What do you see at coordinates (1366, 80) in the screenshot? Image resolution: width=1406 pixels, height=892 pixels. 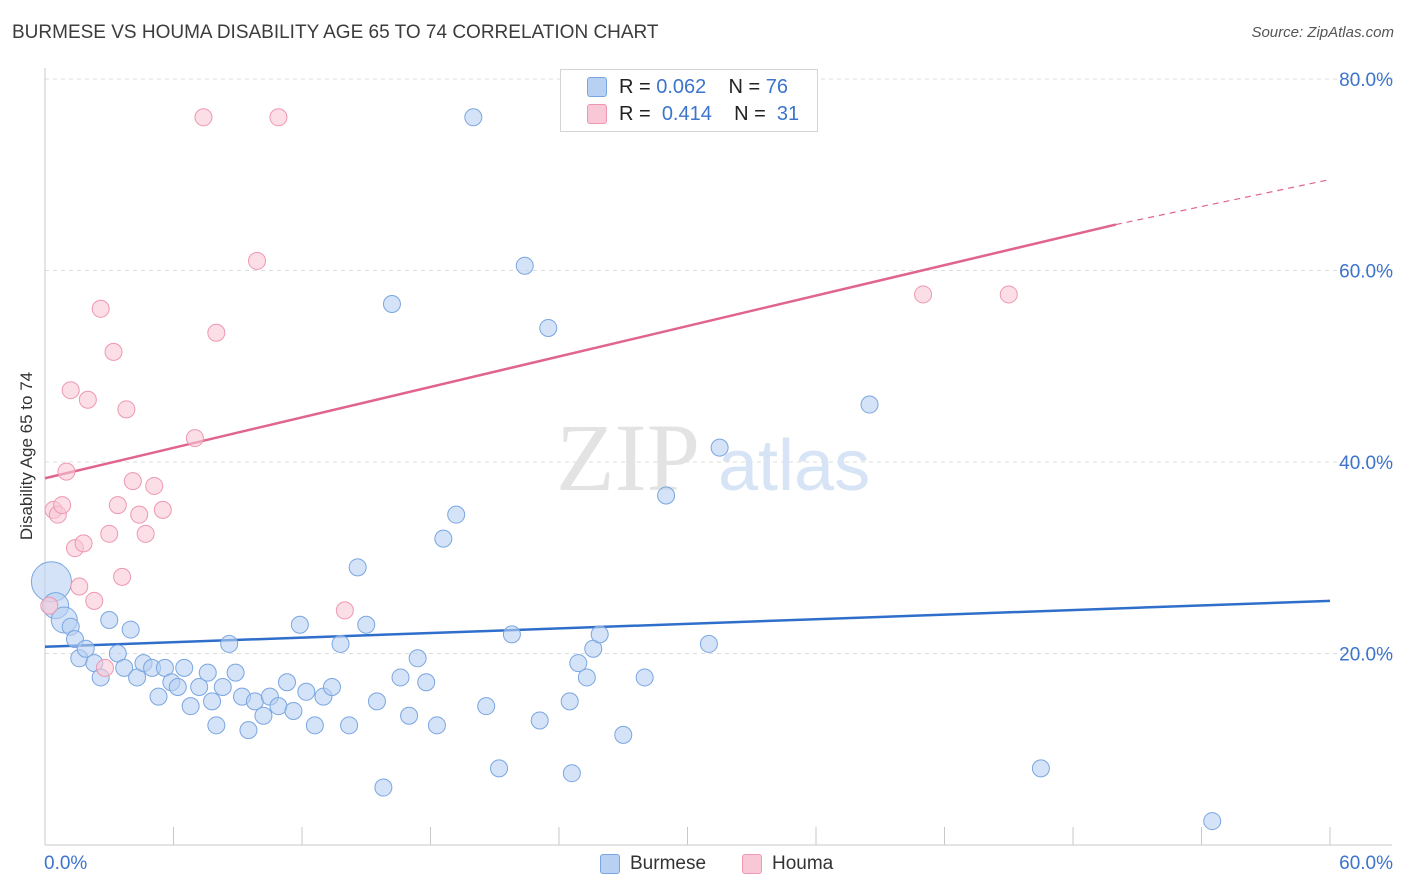 I see `y-tick-label: 80.0%` at bounding box center [1366, 80].